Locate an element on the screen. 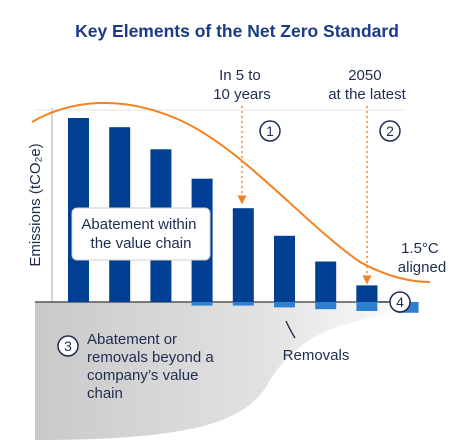 This screenshot has width=474, height=442. marker-1: 1 is located at coordinates (270, 131).